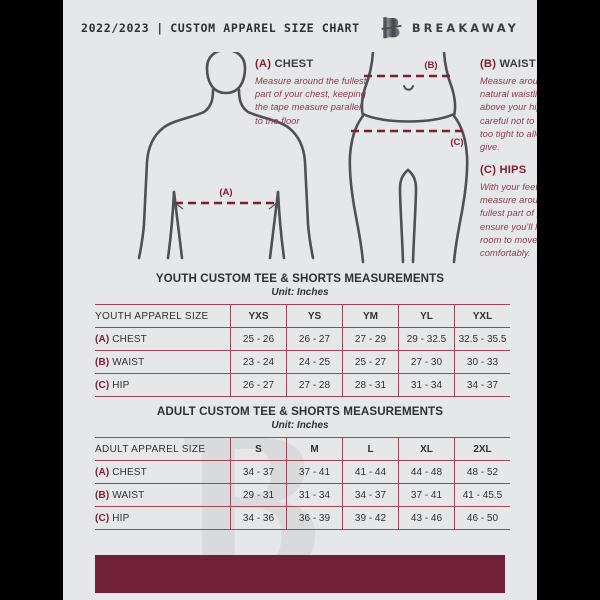 The height and width of the screenshot is (600, 600). I want to click on youth-row-1-val-4: 30 - 33, so click(482, 362).